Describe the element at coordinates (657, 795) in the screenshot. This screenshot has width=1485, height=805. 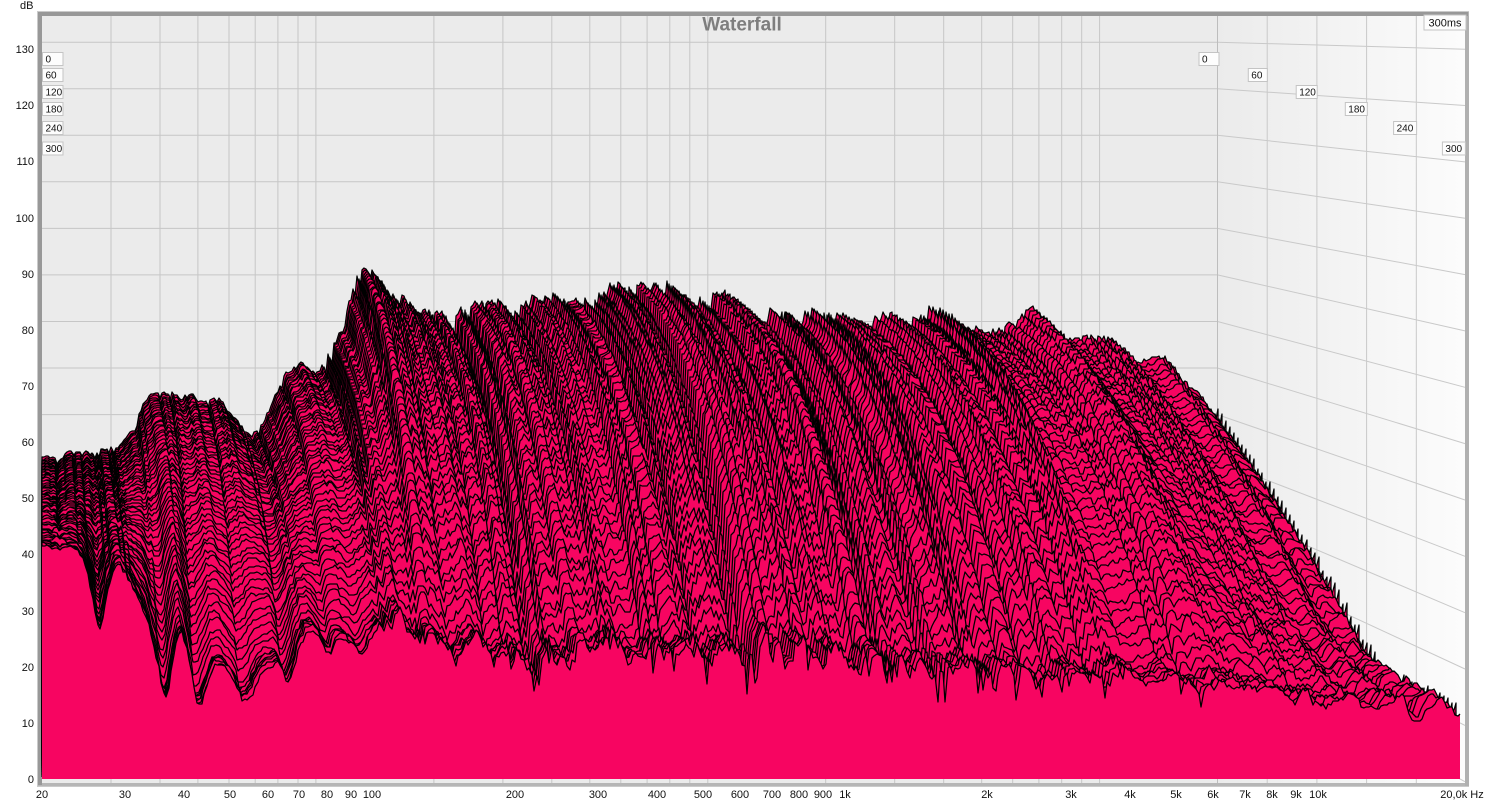
I see `svg-text: 400` at that location.